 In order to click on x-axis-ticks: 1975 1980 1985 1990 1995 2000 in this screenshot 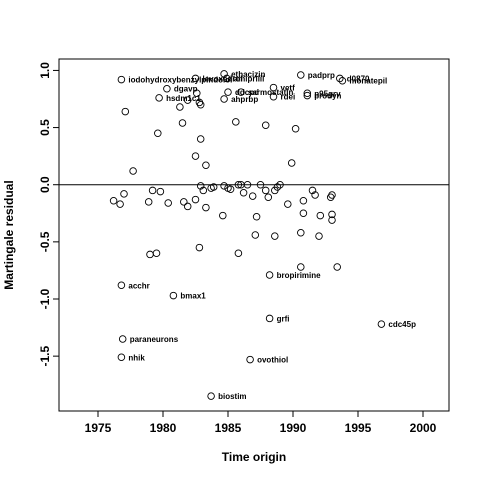, I will do `click(261, 423)`.